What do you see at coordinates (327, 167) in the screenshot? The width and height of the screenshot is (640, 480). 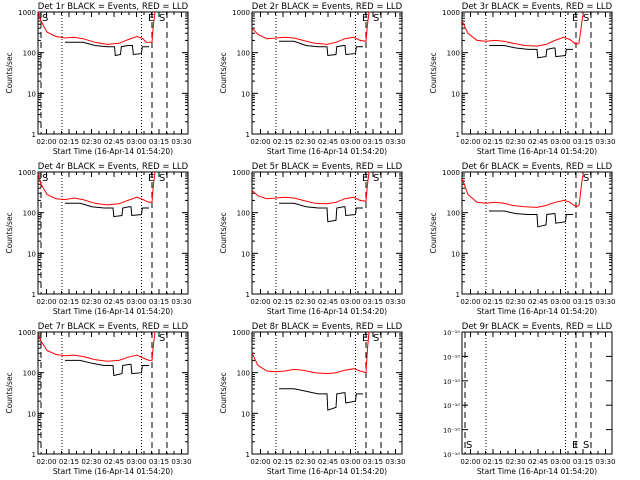 I see `panel-title: Det 5r BLACK = Events, RED = LLD` at bounding box center [327, 167].